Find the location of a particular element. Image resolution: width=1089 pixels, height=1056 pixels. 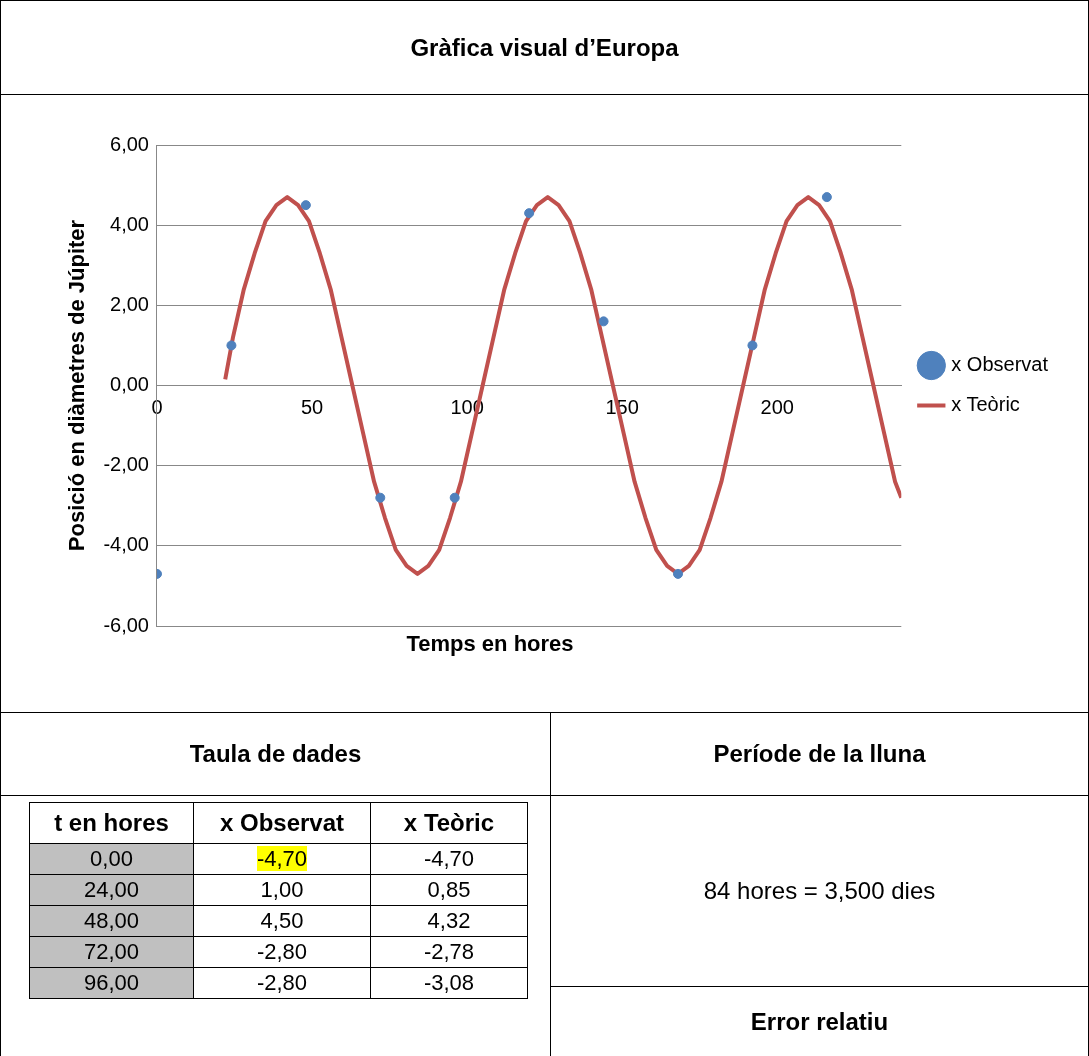

text: 72,00 is located at coordinates (111, 952).